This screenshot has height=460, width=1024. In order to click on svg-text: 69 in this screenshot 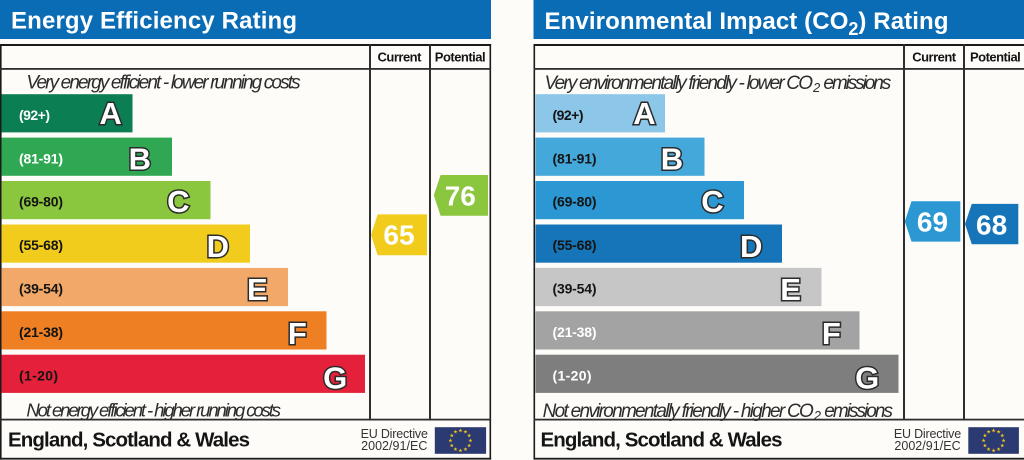, I will do `click(932, 222)`.